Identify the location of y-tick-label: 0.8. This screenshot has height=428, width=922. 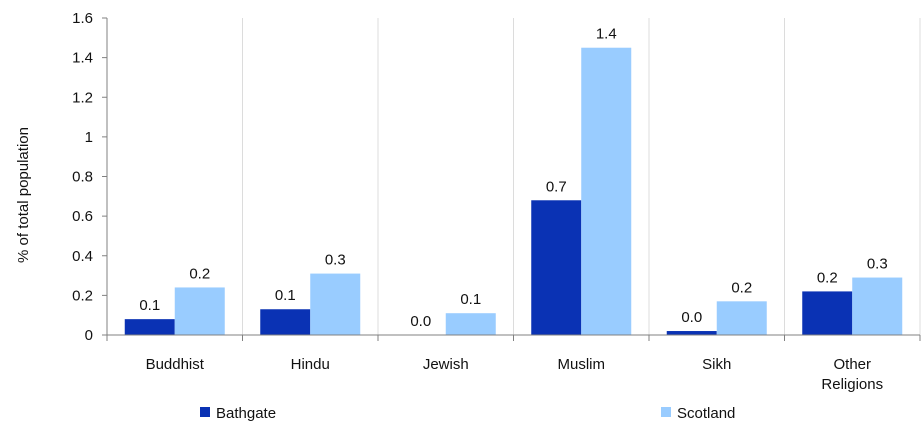
(82, 177).